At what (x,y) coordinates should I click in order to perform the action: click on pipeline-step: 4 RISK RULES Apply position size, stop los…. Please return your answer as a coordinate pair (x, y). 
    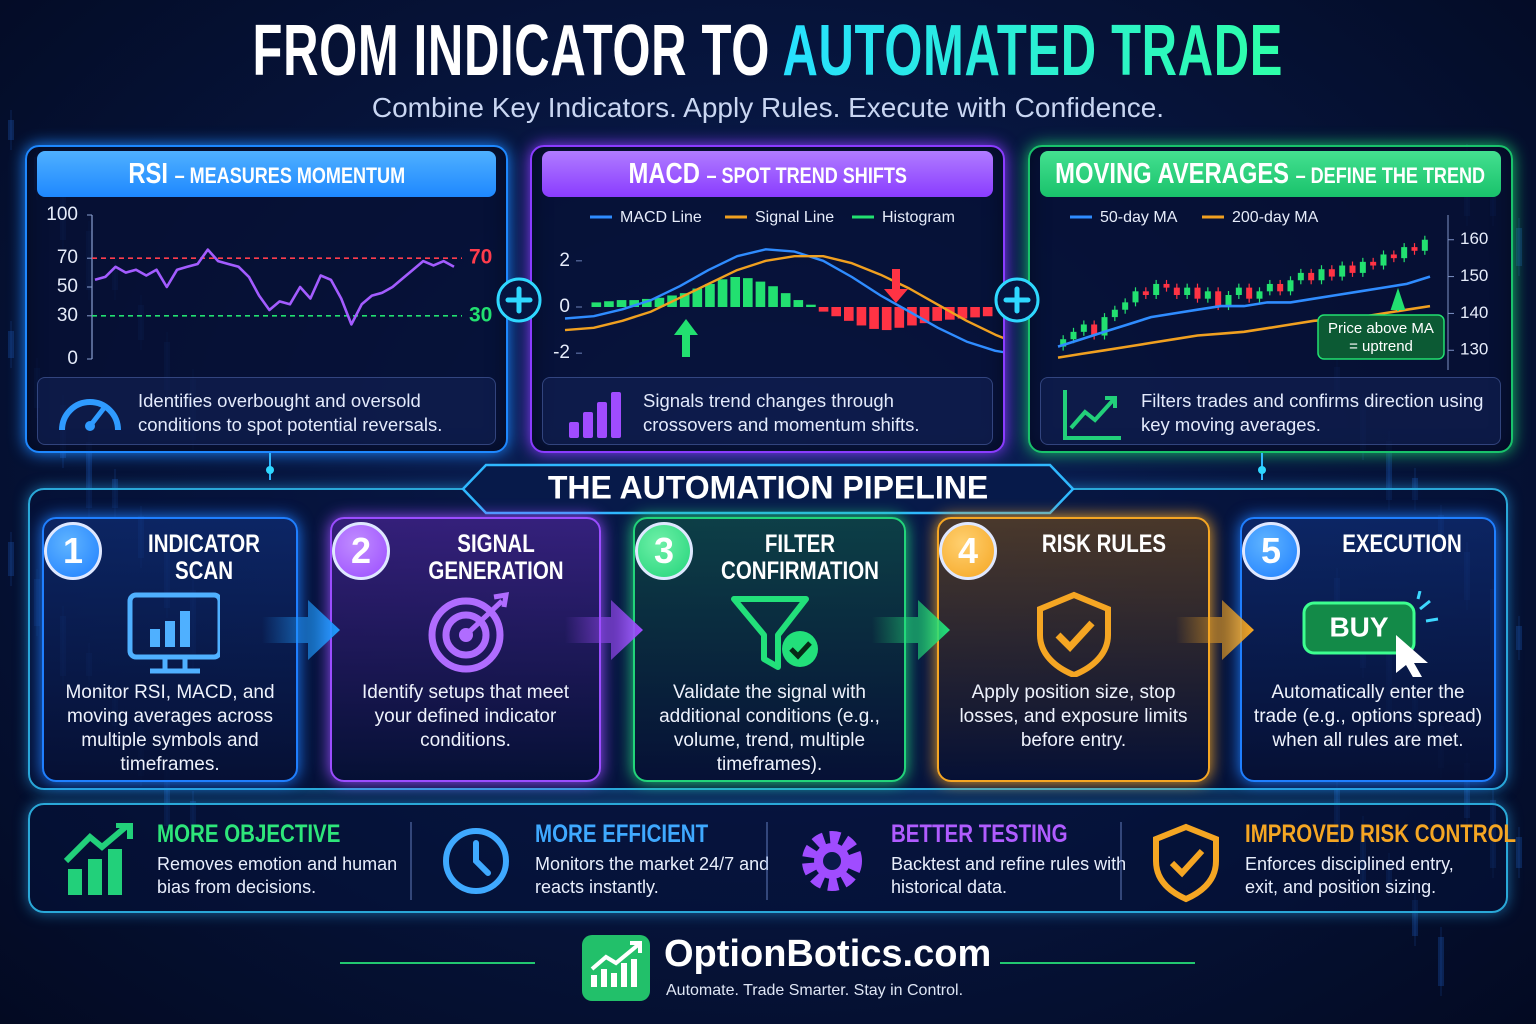
    Looking at the image, I should click on (1073, 649).